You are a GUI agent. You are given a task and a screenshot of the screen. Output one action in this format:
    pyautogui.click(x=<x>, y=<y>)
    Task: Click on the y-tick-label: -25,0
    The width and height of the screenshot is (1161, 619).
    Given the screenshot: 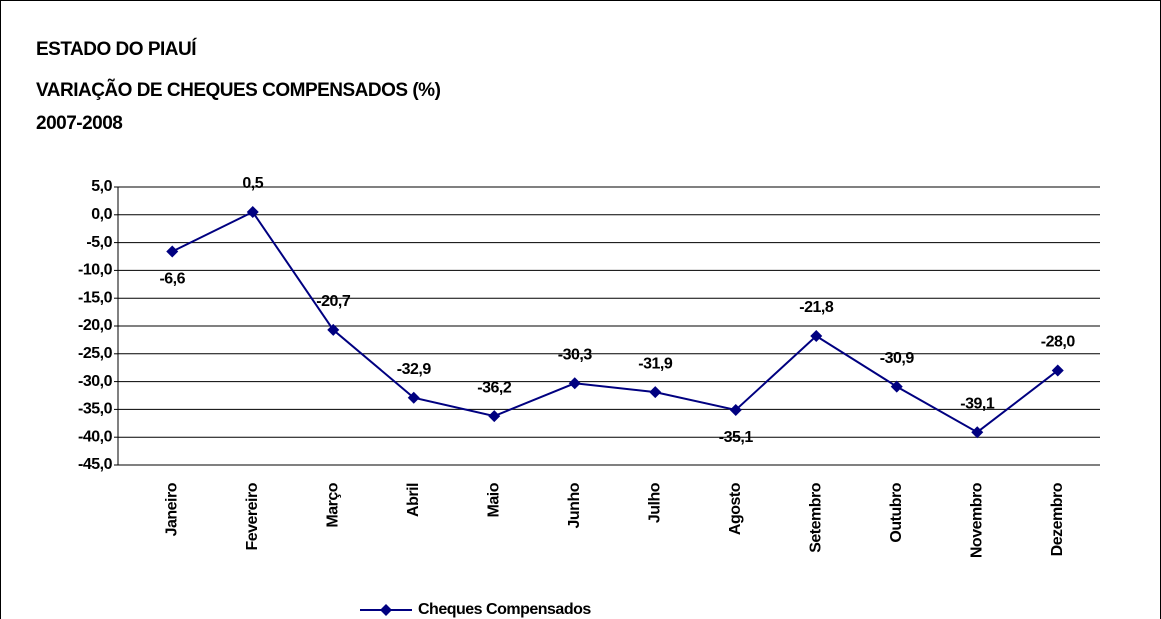 What is the action you would take?
    pyautogui.click(x=95, y=353)
    